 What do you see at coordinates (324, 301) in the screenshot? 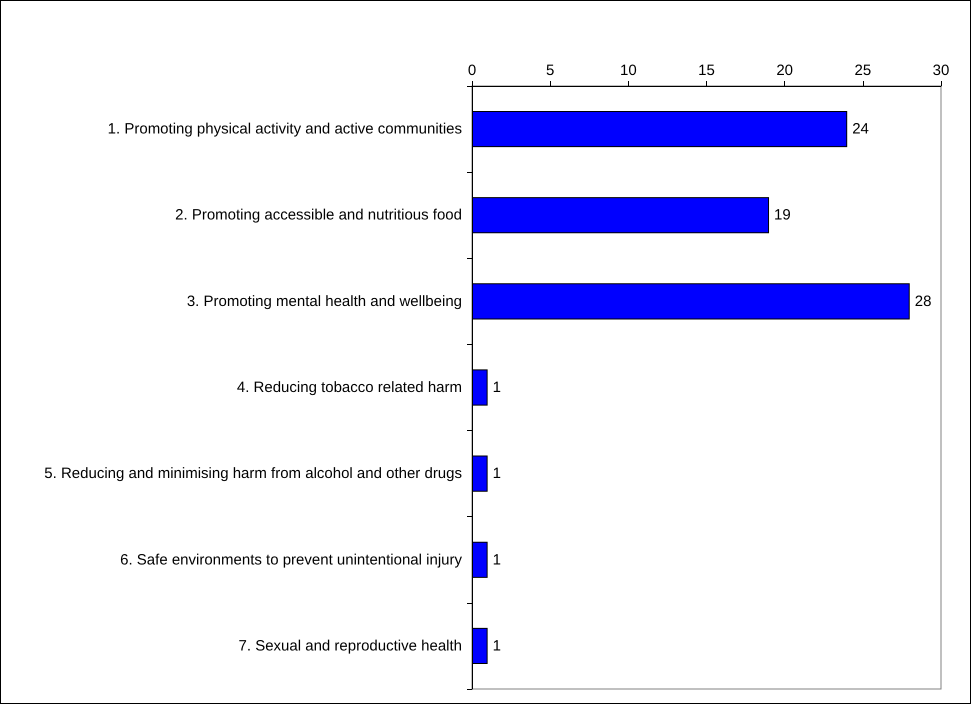
I see `y-tick-label: 3. Promoting mental health and wellbeing` at bounding box center [324, 301].